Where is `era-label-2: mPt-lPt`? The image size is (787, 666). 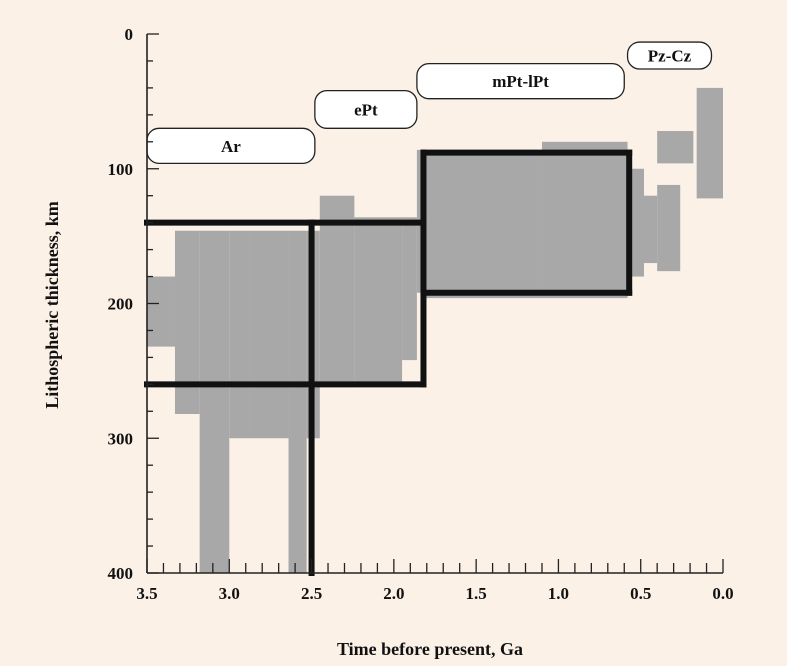
era-label-2: mPt-lPt is located at coordinates (520, 81).